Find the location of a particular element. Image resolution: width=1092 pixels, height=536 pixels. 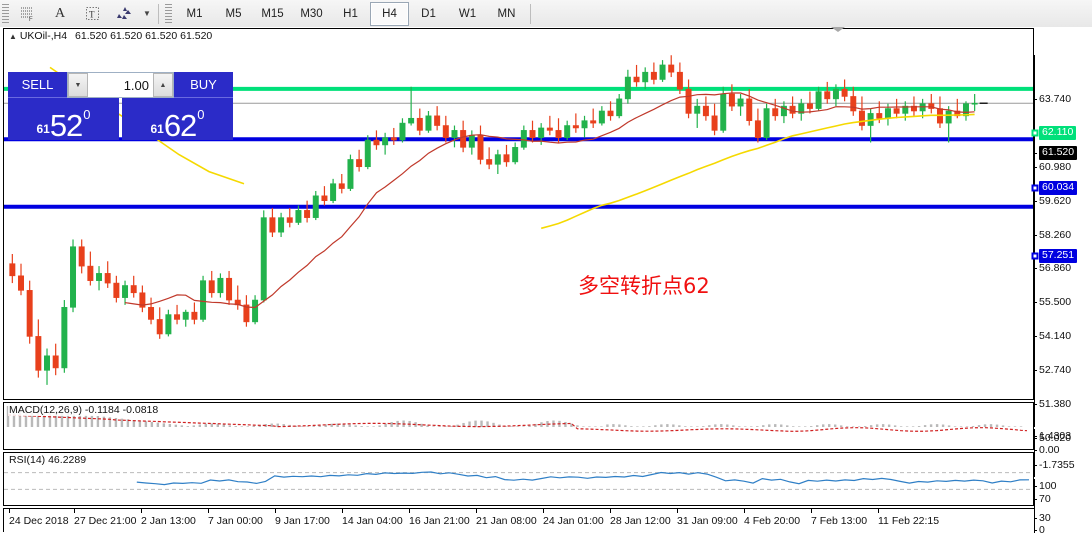

time-axis-label-text: 2 Jan 13:00 is located at coordinates (168, 521).